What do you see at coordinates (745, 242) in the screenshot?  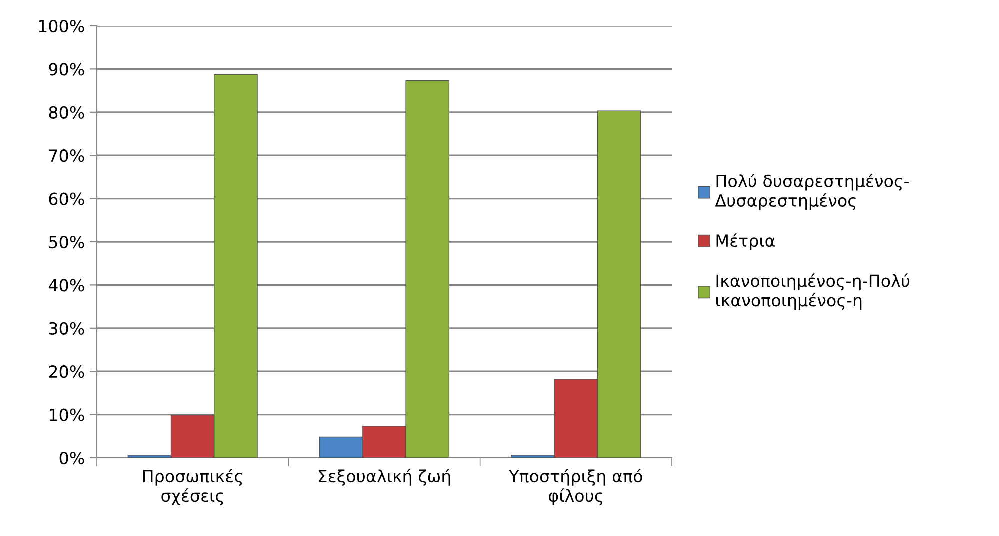 I see `legend-label: Μέτρια` at bounding box center [745, 242].